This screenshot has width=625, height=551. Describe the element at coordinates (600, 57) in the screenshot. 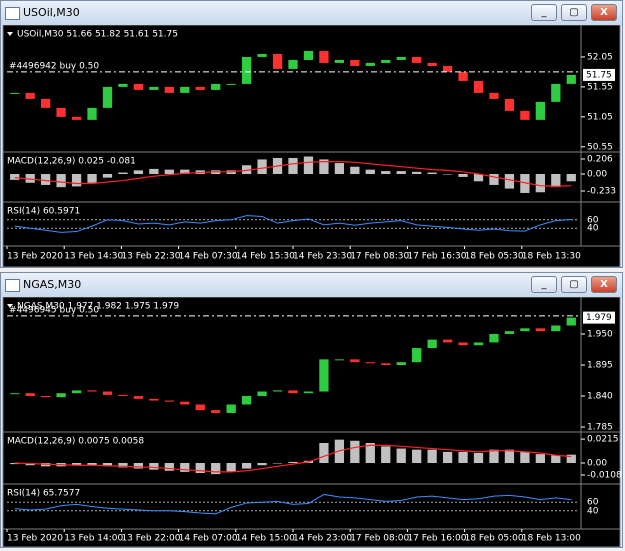

I see `price-tick-label: 52.05` at that location.